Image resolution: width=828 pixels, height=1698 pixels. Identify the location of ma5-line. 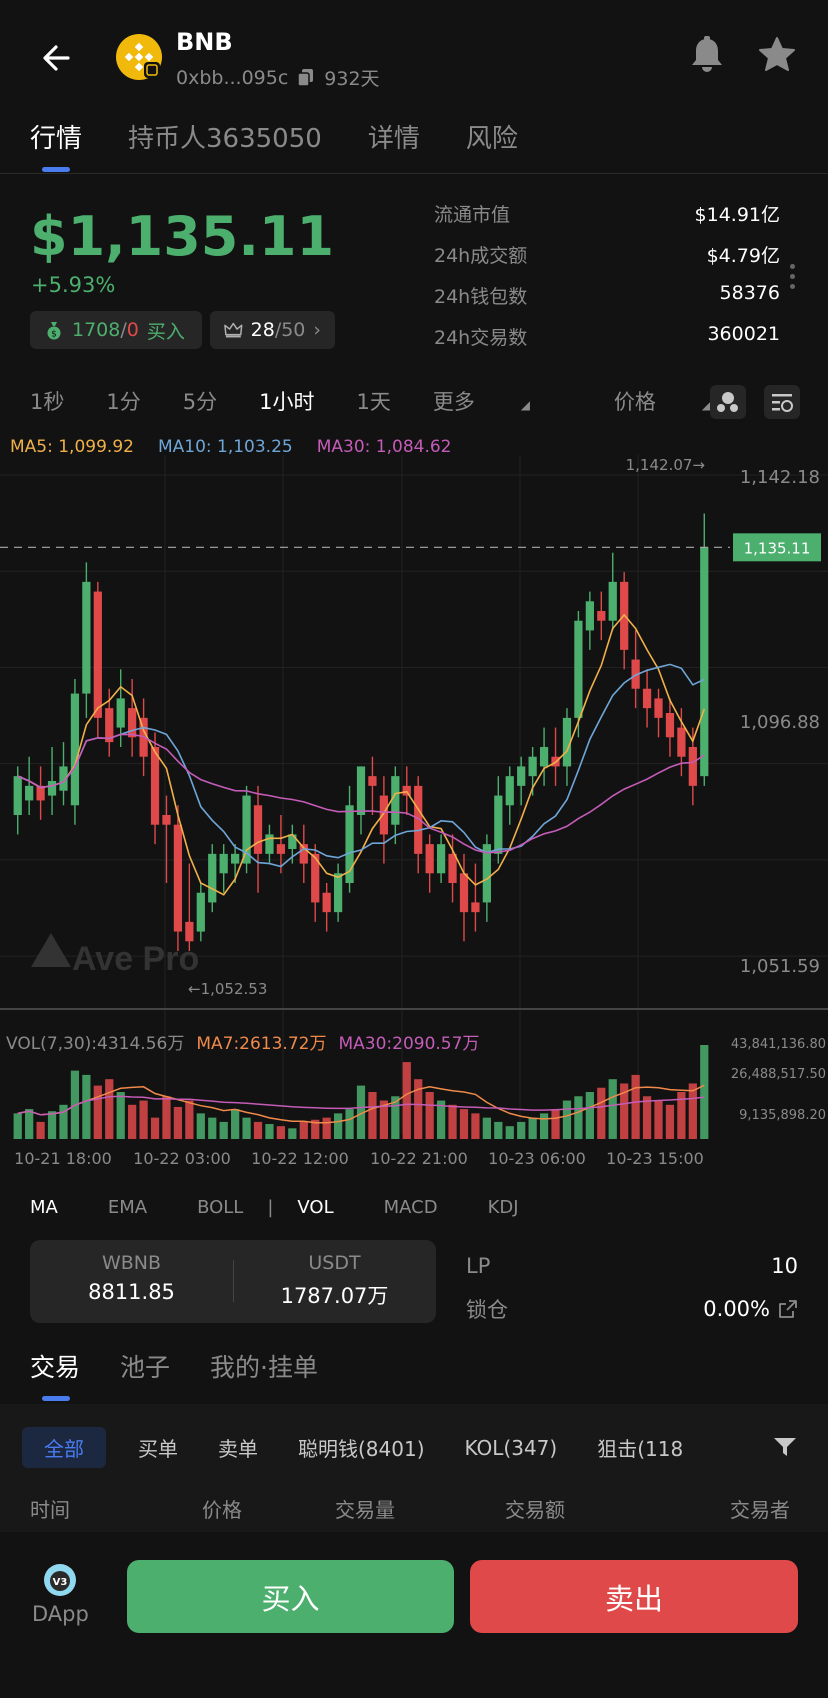
(361, 754).